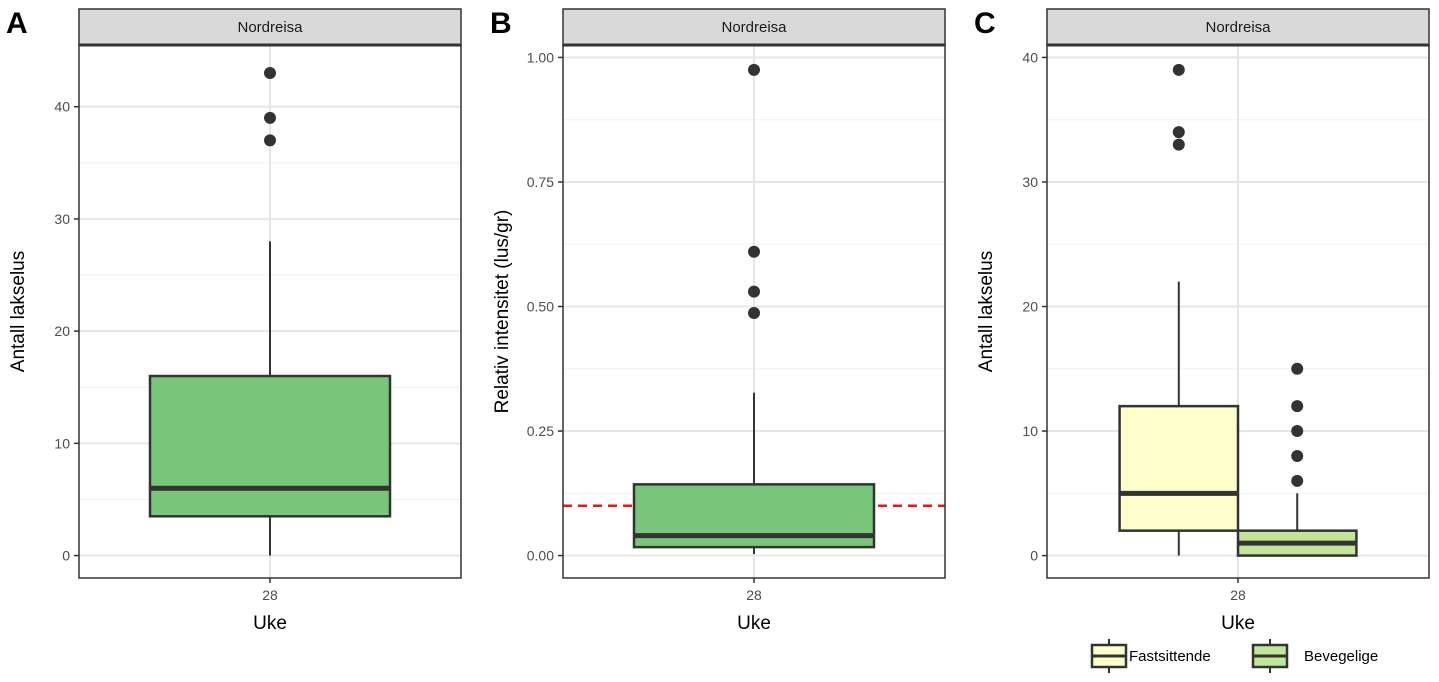 The width and height of the screenshot is (1439, 682). Describe the element at coordinates (540, 431) in the screenshot. I see `y-tick-label: 0.25` at that location.